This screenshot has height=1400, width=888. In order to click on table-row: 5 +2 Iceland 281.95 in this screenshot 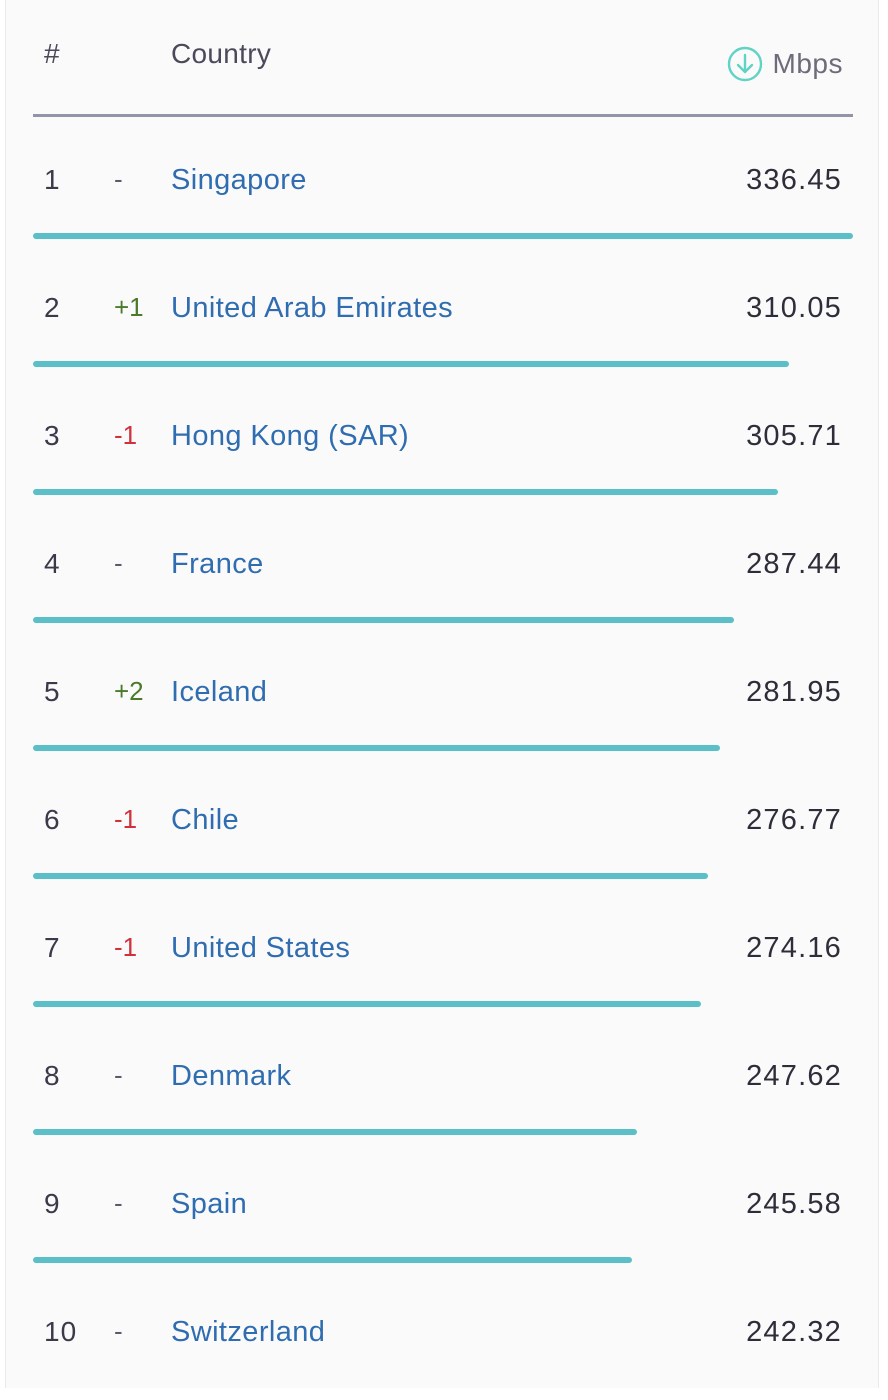, I will do `click(442, 696)`.